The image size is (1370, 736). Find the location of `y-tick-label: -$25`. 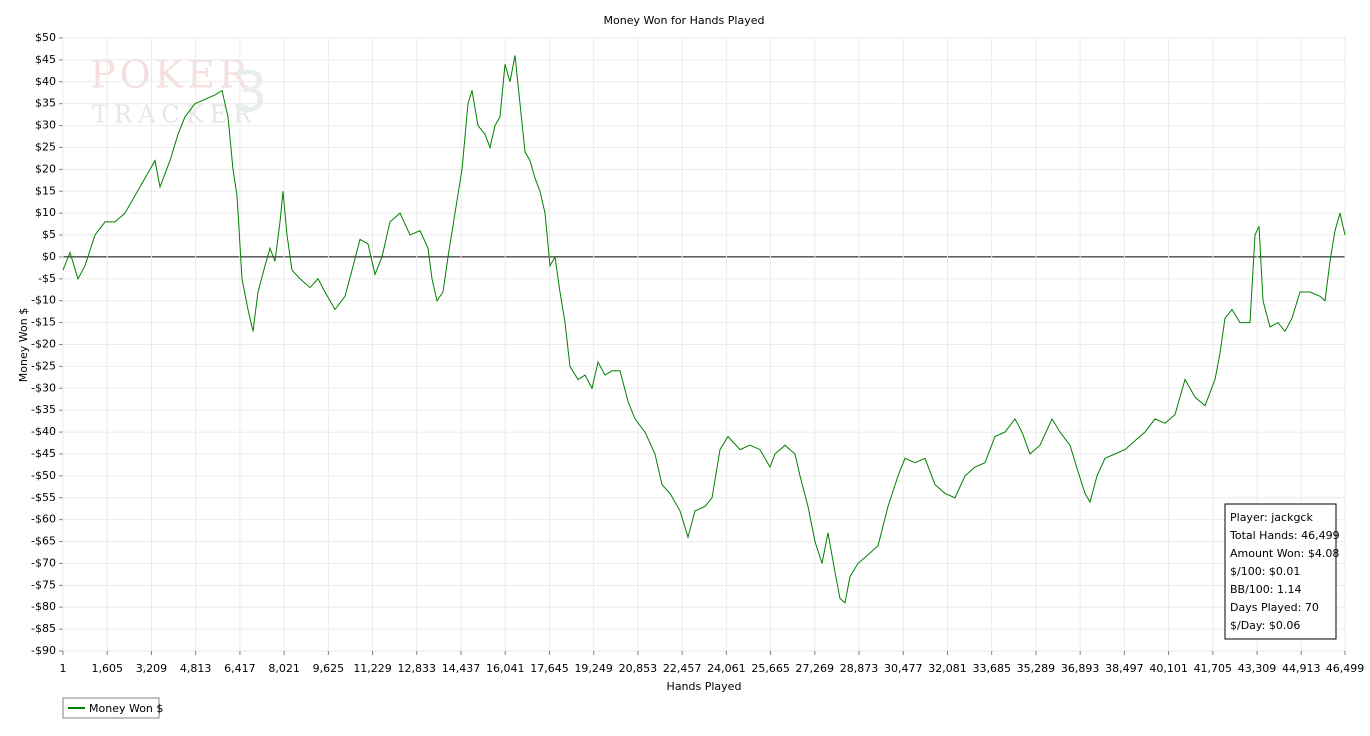

y-tick-label: -$25 is located at coordinates (43, 365).